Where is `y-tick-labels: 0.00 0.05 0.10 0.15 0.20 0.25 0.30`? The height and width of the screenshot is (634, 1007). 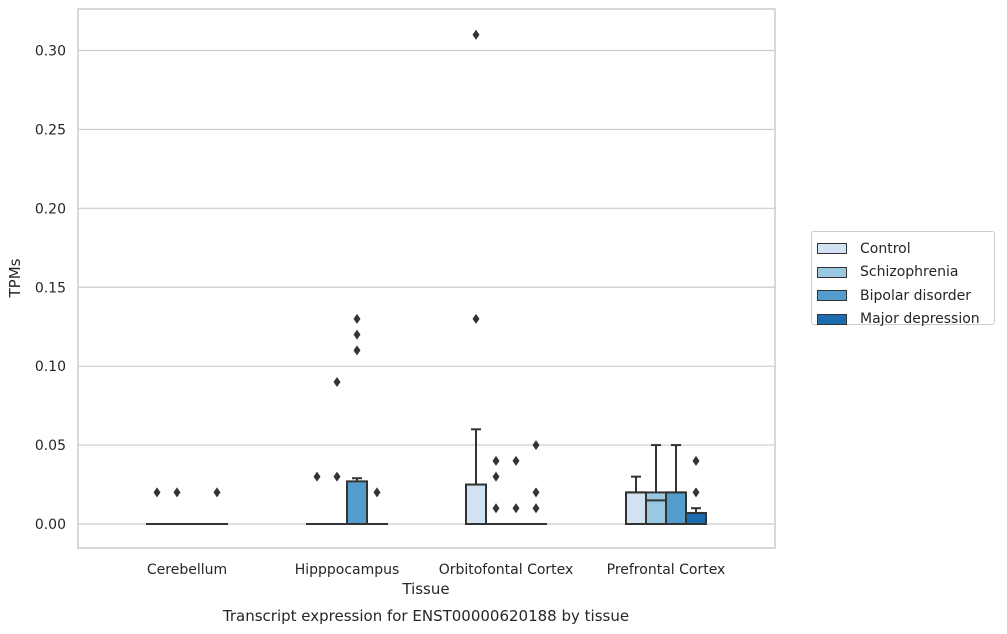
y-tick-labels: 0.00 0.05 0.10 0.15 0.20 0.25 0.30 is located at coordinates (50, 289).